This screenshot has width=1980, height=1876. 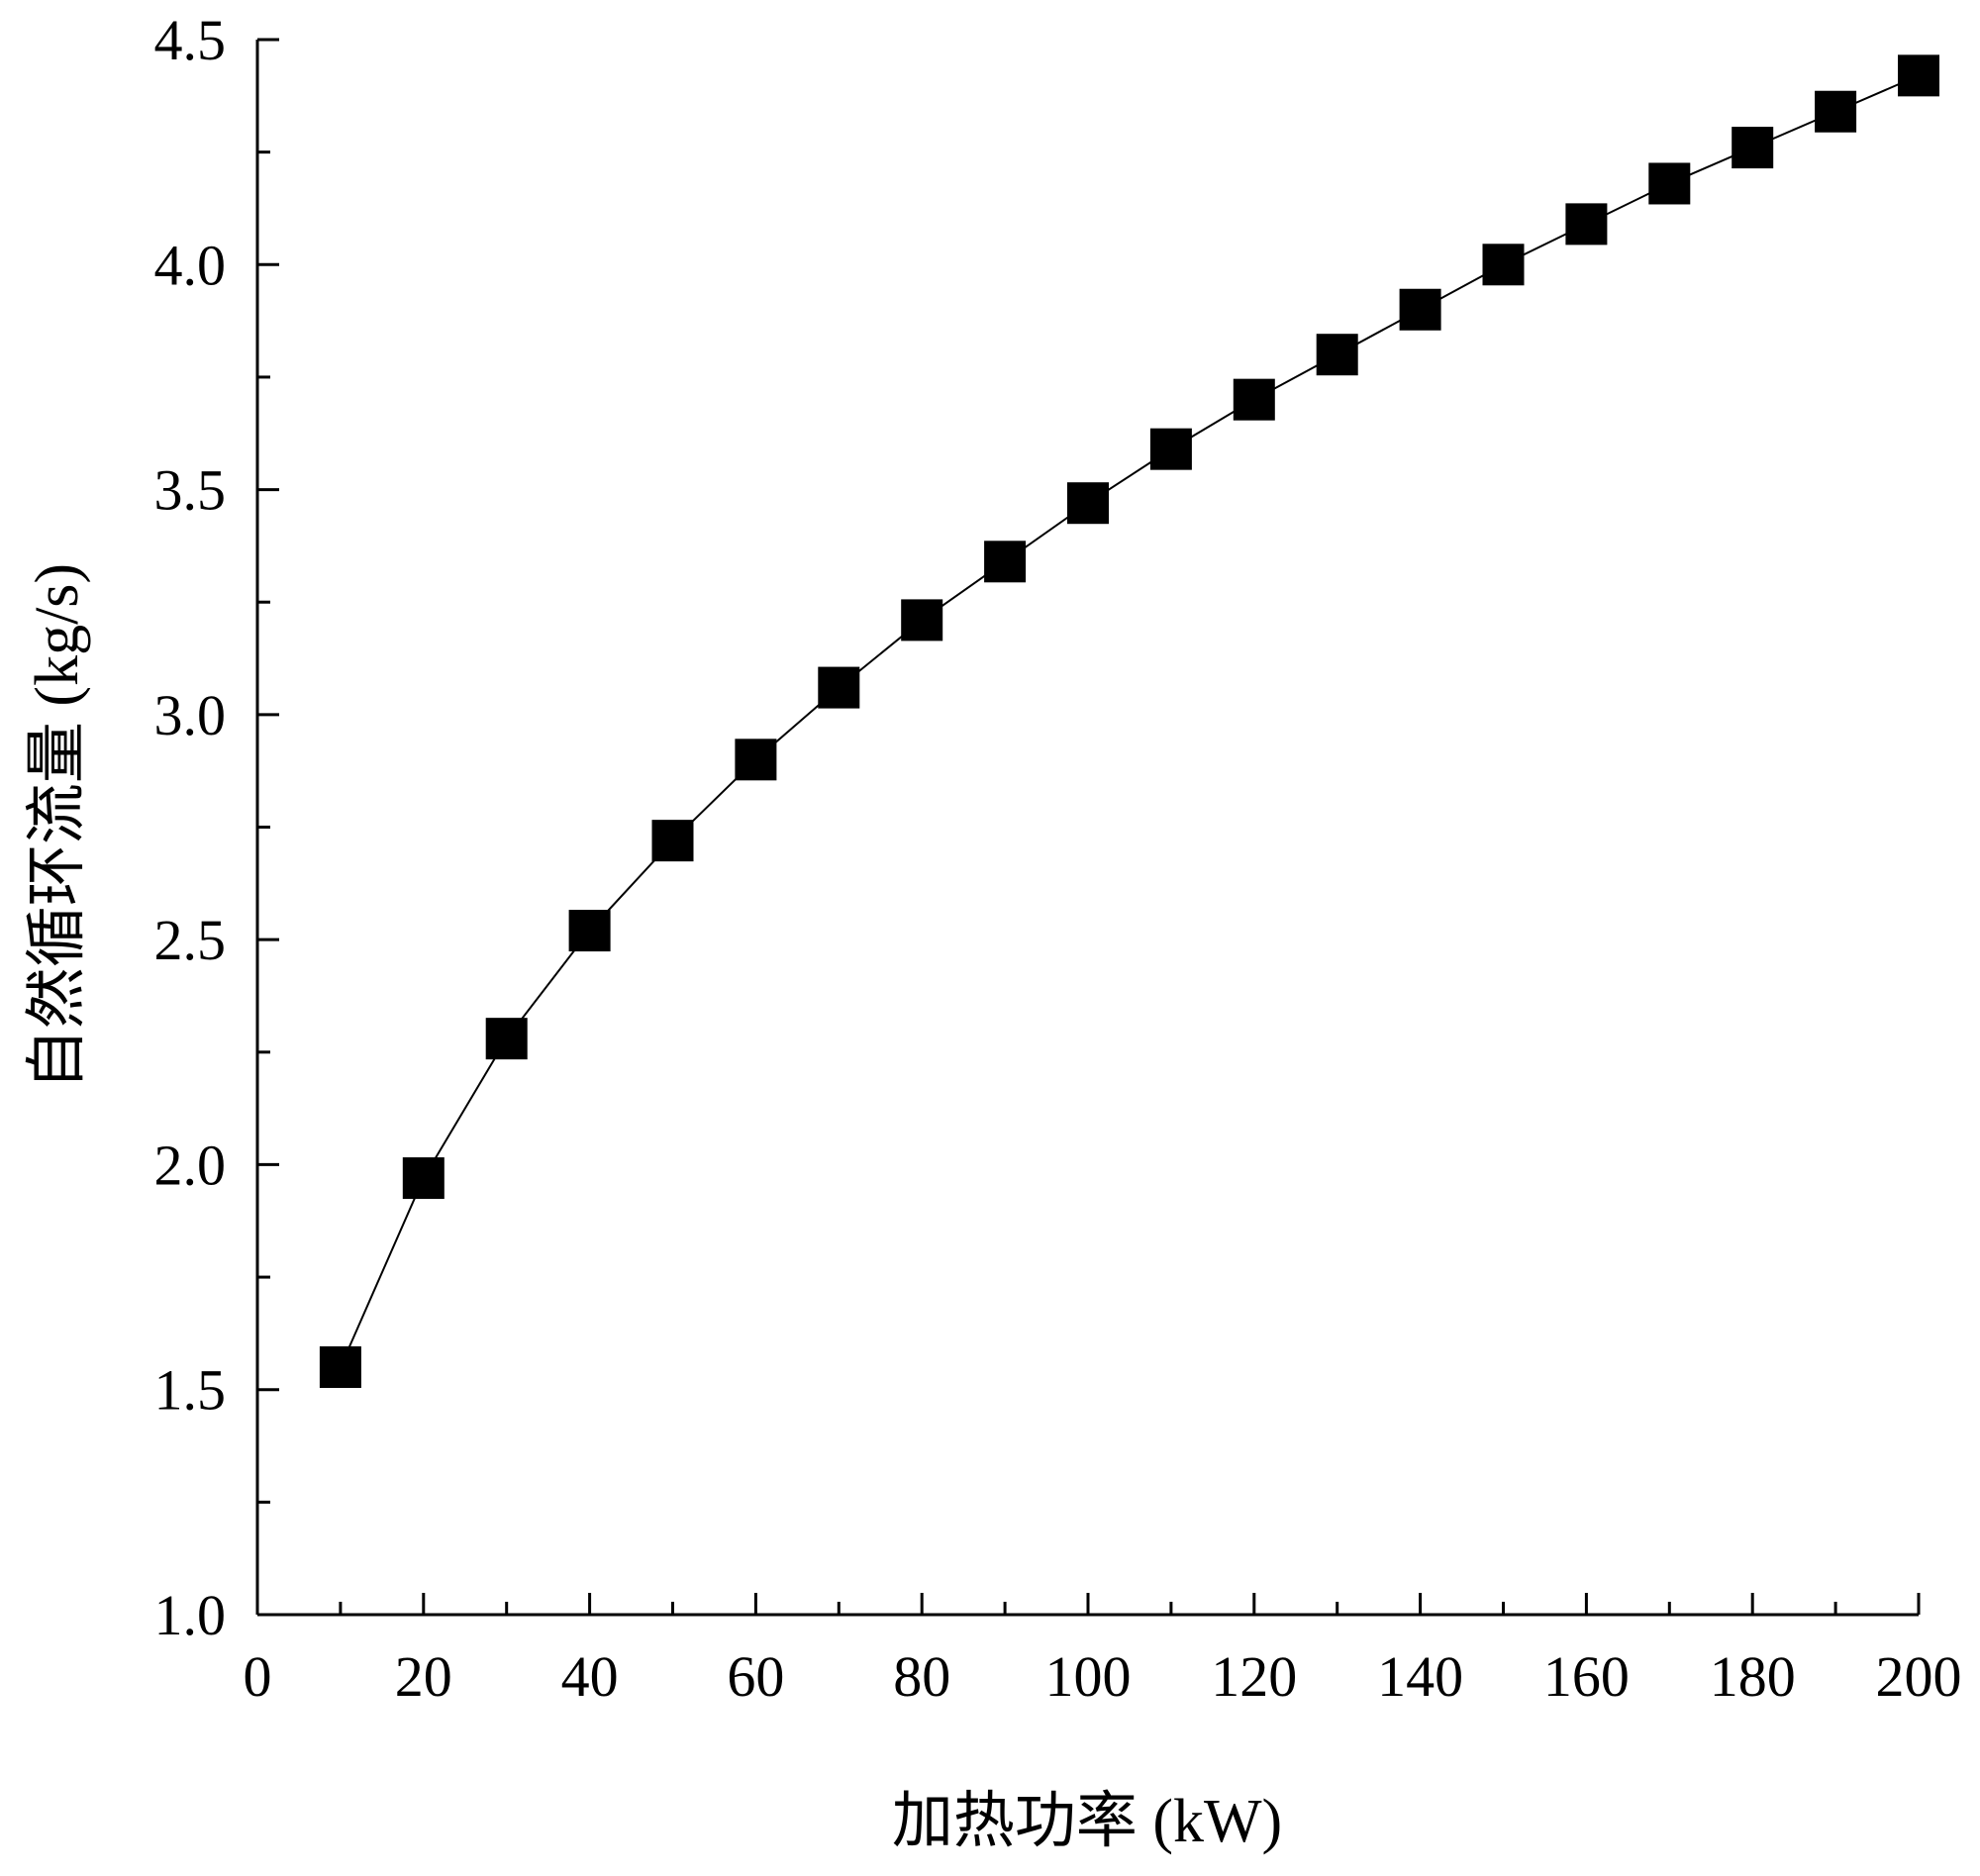 I want to click on x-tick-label: 200, so click(x=1919, y=1676).